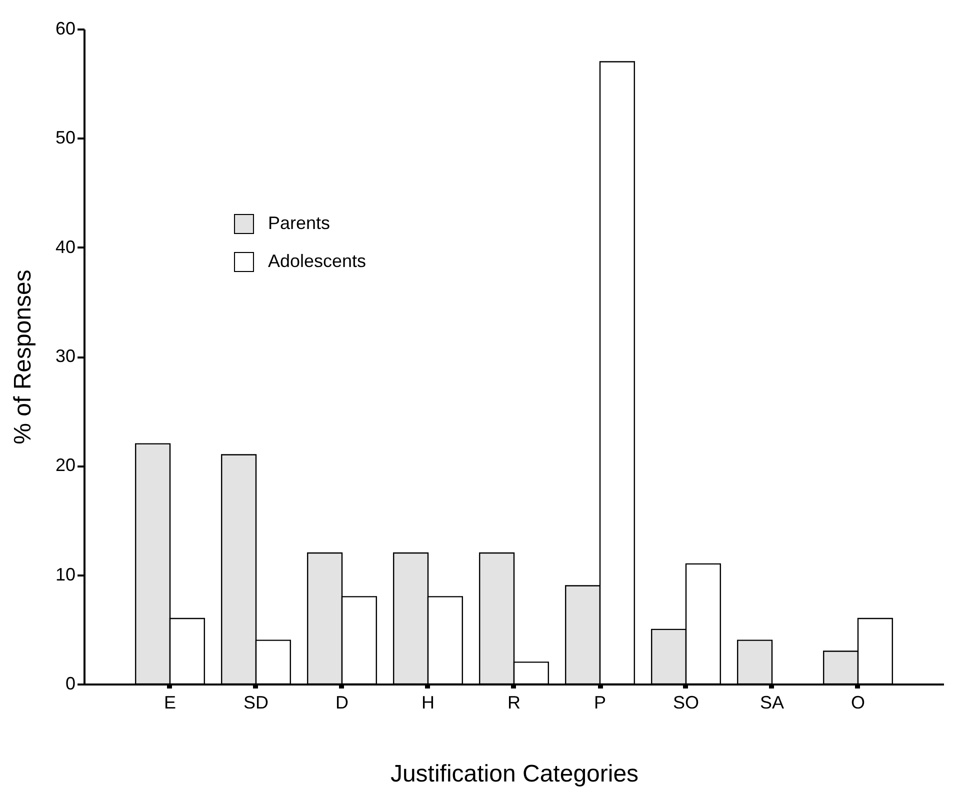  Describe the element at coordinates (858, 702) in the screenshot. I see `x-tick-label: O` at that location.